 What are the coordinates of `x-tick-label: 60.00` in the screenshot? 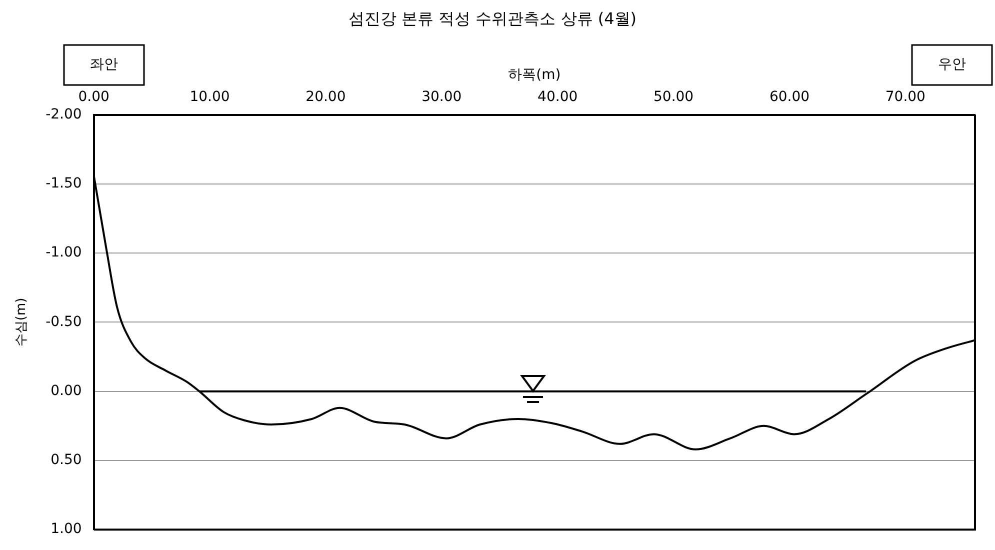 It's located at (789, 97).